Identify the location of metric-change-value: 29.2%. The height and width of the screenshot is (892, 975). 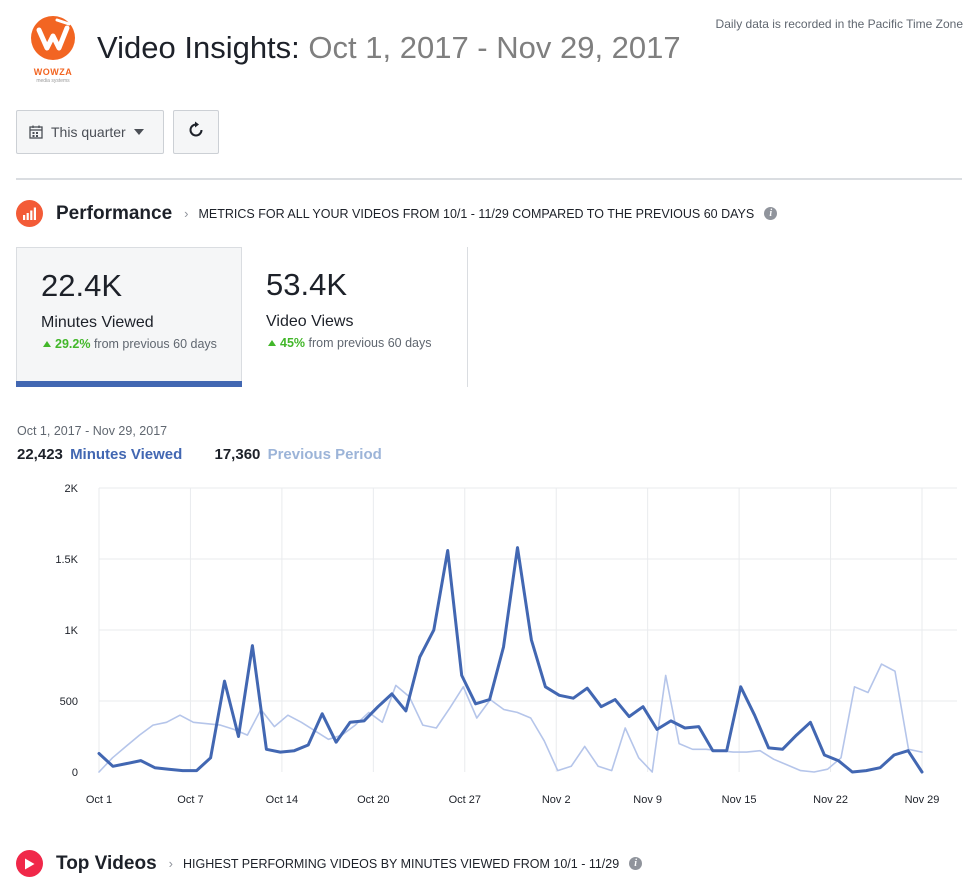
(73, 344).